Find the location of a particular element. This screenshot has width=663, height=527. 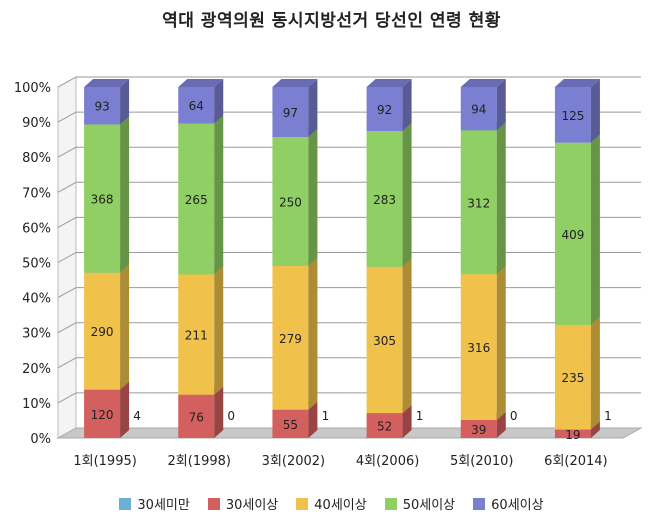

bar-segment-4-5-top is located at coordinates (389, 83).